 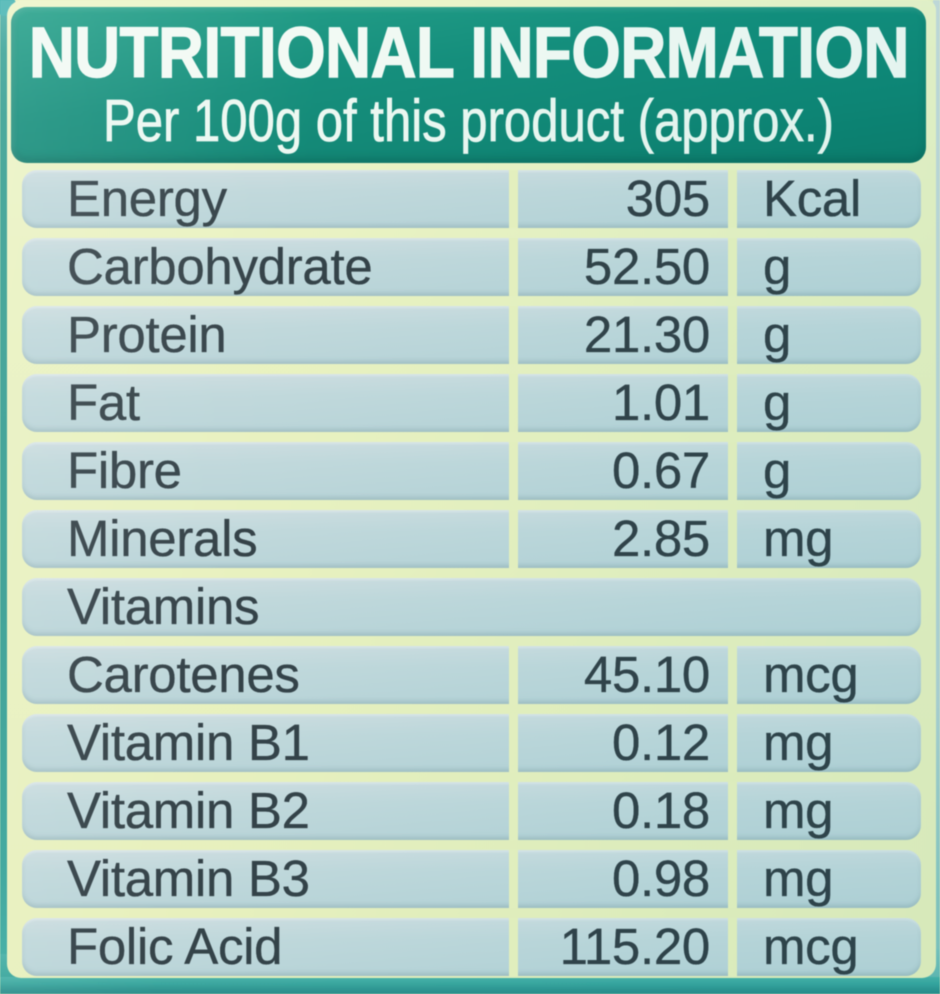 I want to click on nutrient-value: 45.10, so click(x=647, y=674).